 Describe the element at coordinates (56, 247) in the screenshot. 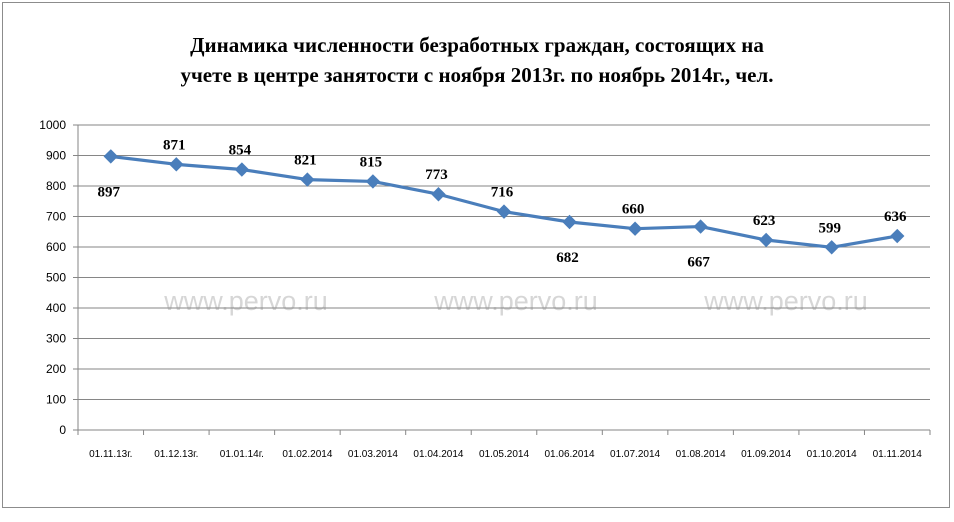

I see `y-tick-label: 600` at that location.